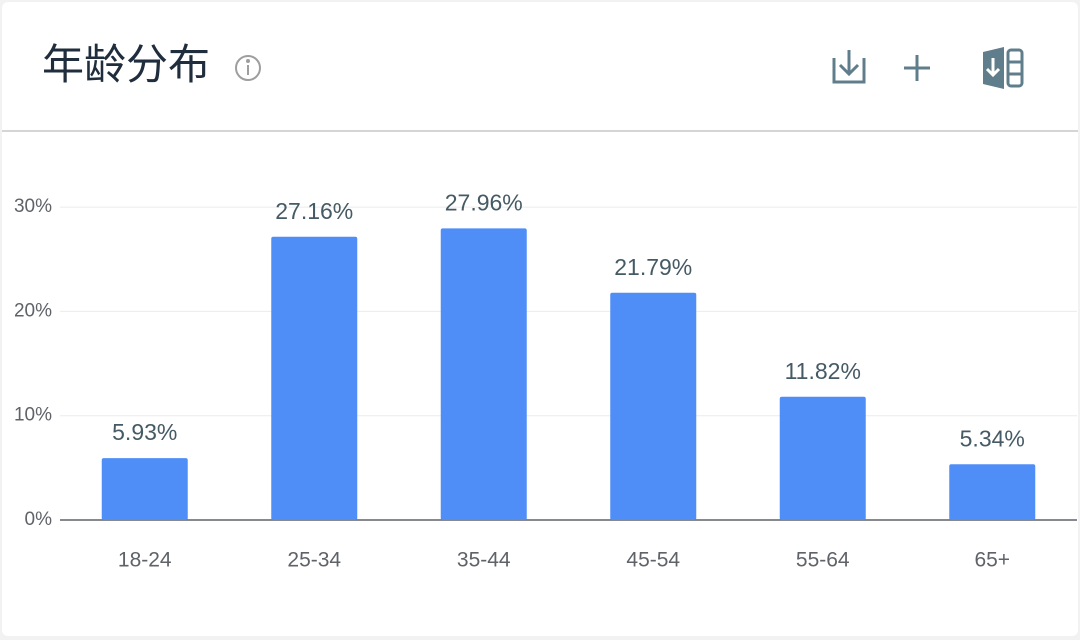  What do you see at coordinates (484, 202) in the screenshot?
I see `value-label: 27.96%` at bounding box center [484, 202].